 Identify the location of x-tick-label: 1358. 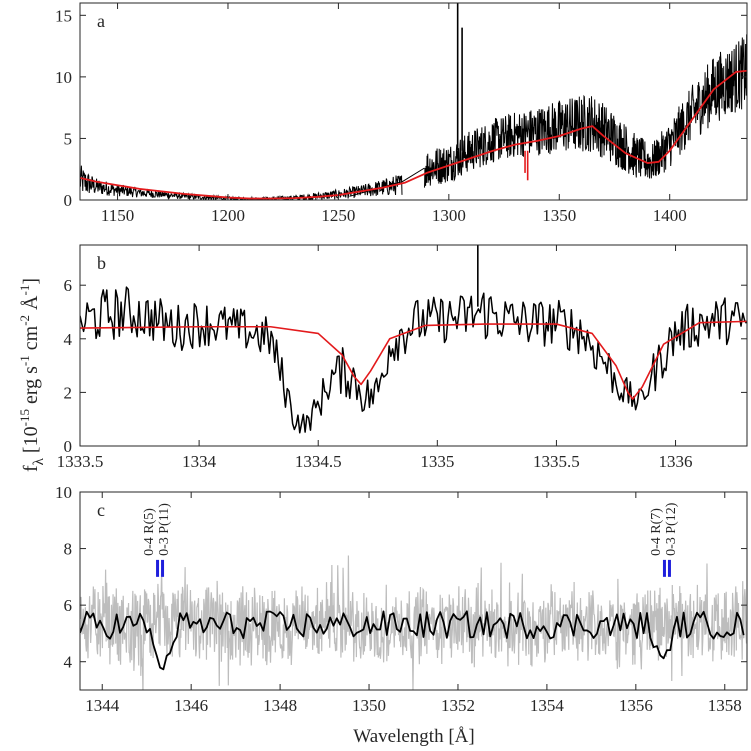
(725, 705).